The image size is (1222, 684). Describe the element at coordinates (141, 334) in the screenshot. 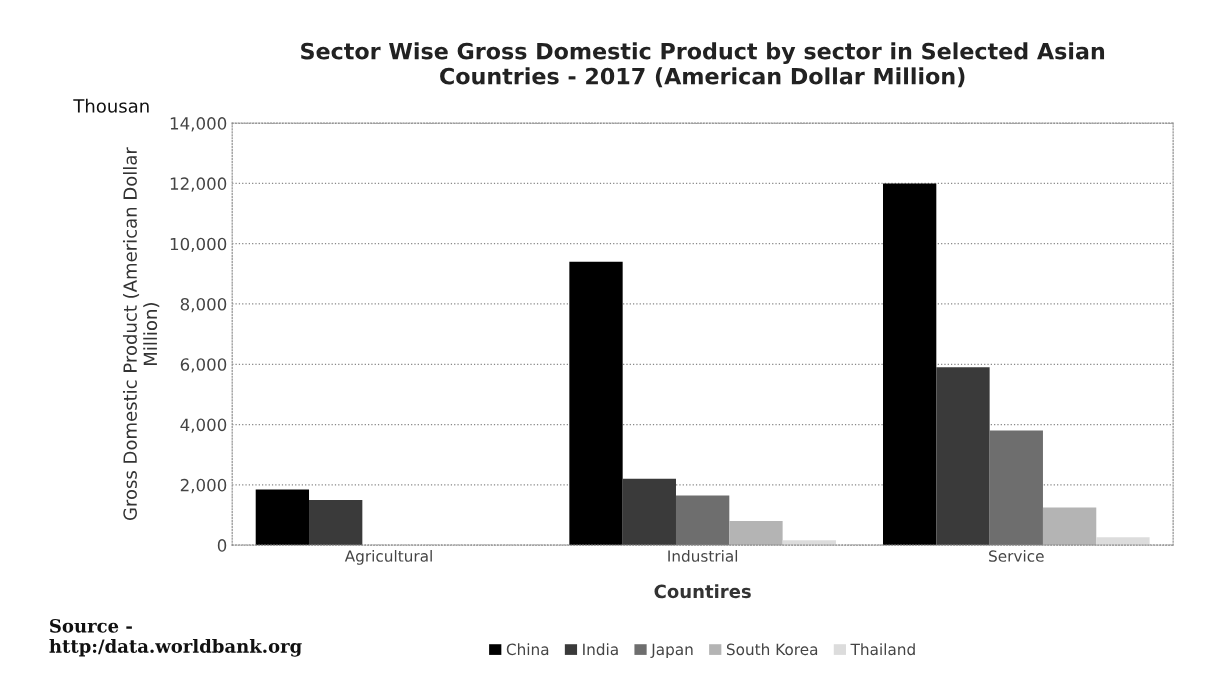

I see `y-axis-title: Gross Domestic Product (American Dollar Million)` at that location.